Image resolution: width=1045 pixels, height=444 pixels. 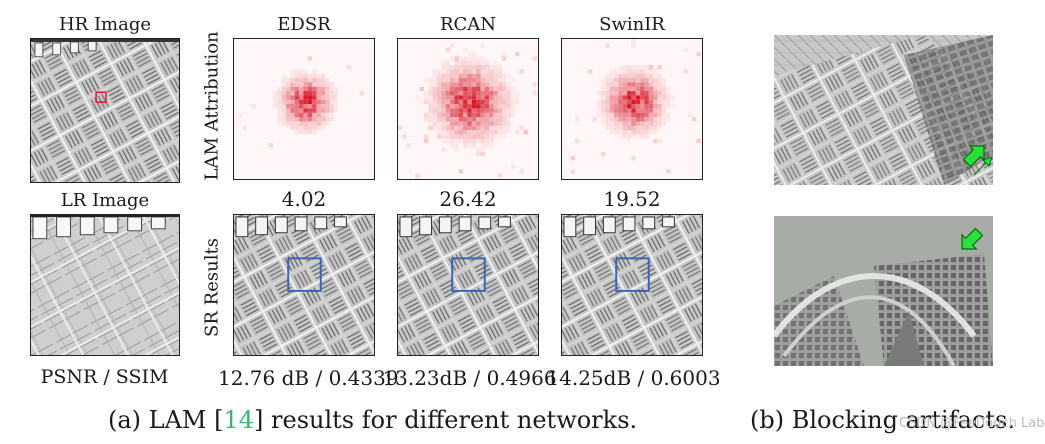 I want to click on model-name-rcan: RCAN, so click(x=468, y=24).